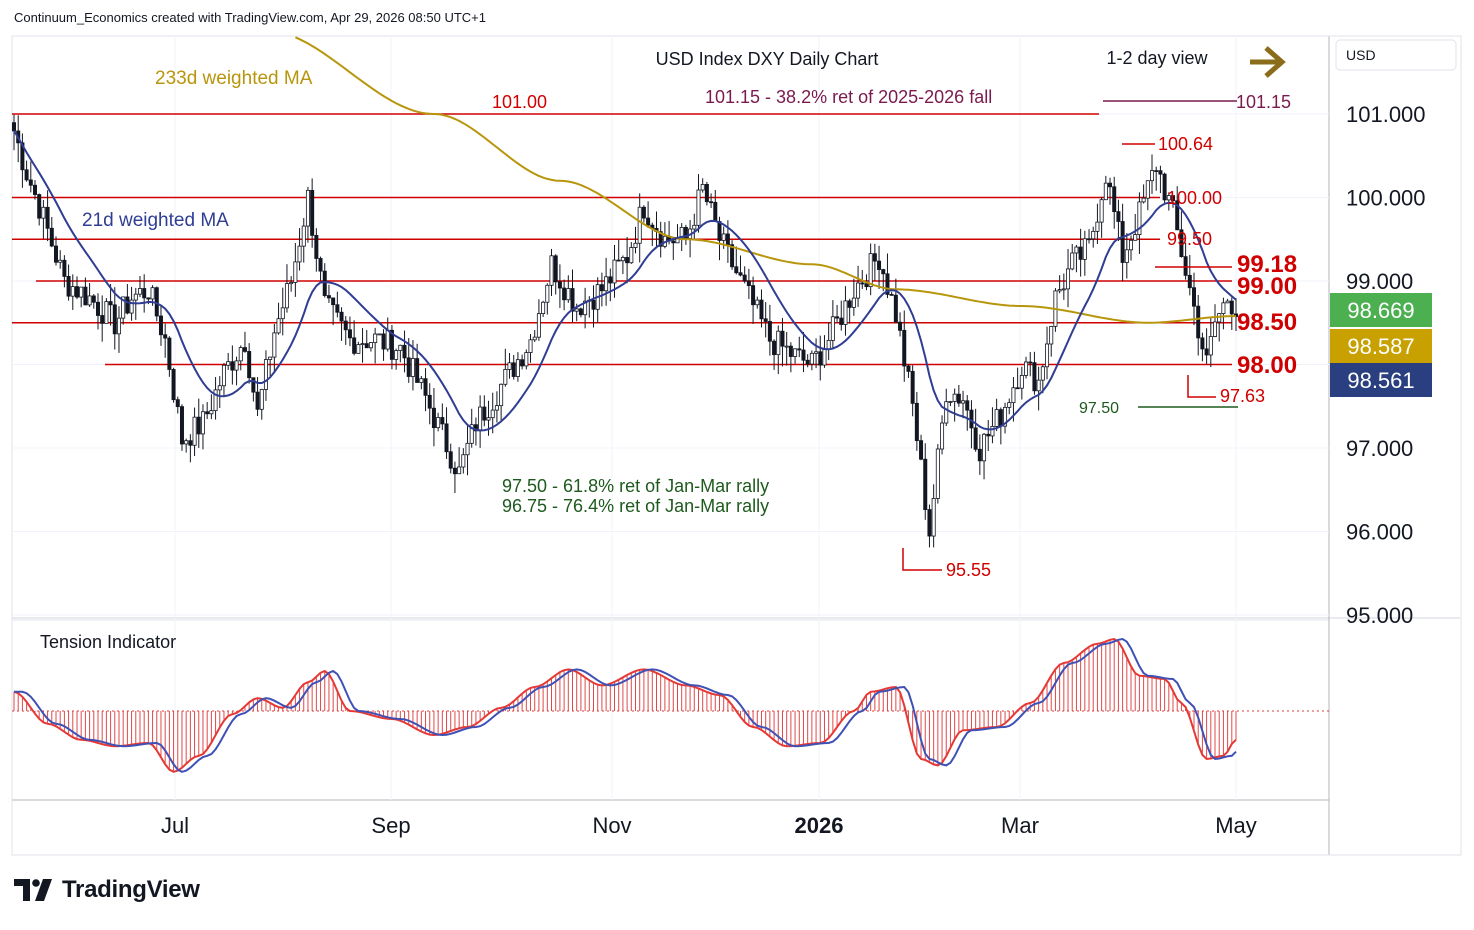 Image resolution: width=1474 pixels, height=930 pixels. Describe the element at coordinates (709, 825) in the screenshot. I see `time-axis-labels: Jul Sep Nov 2026 Mar May` at that location.